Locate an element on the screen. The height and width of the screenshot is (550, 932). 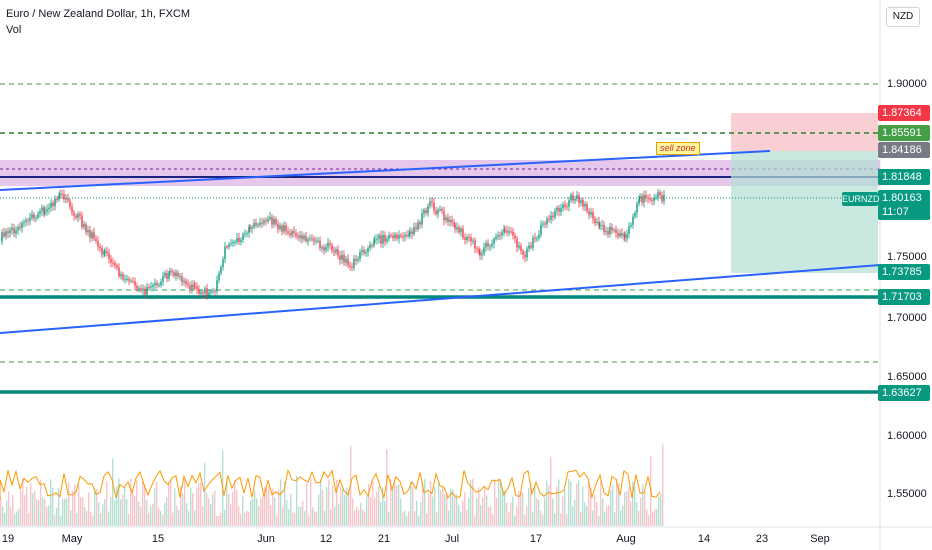
volume-indicator-label: Vol is located at coordinates (14, 30).